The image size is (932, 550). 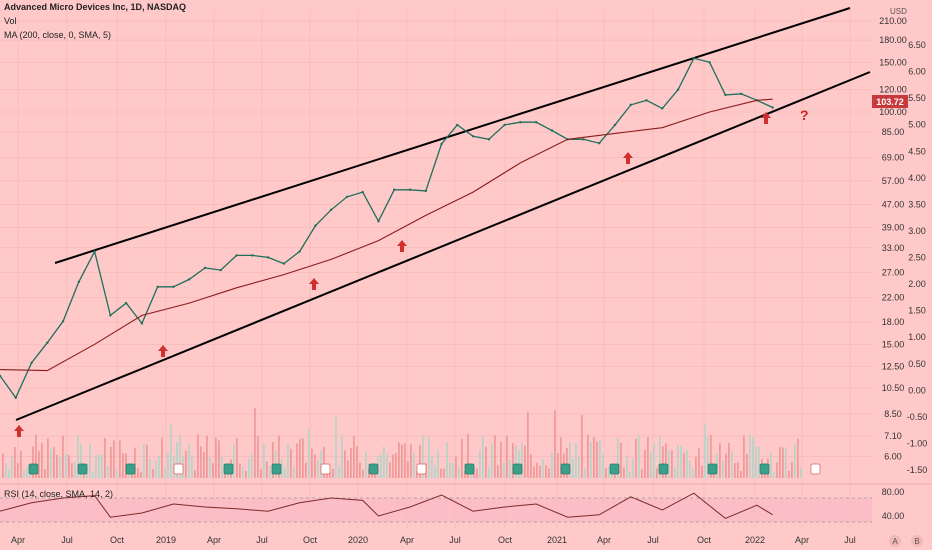 I want to click on time-tick-label: Oct, so click(x=310, y=540).